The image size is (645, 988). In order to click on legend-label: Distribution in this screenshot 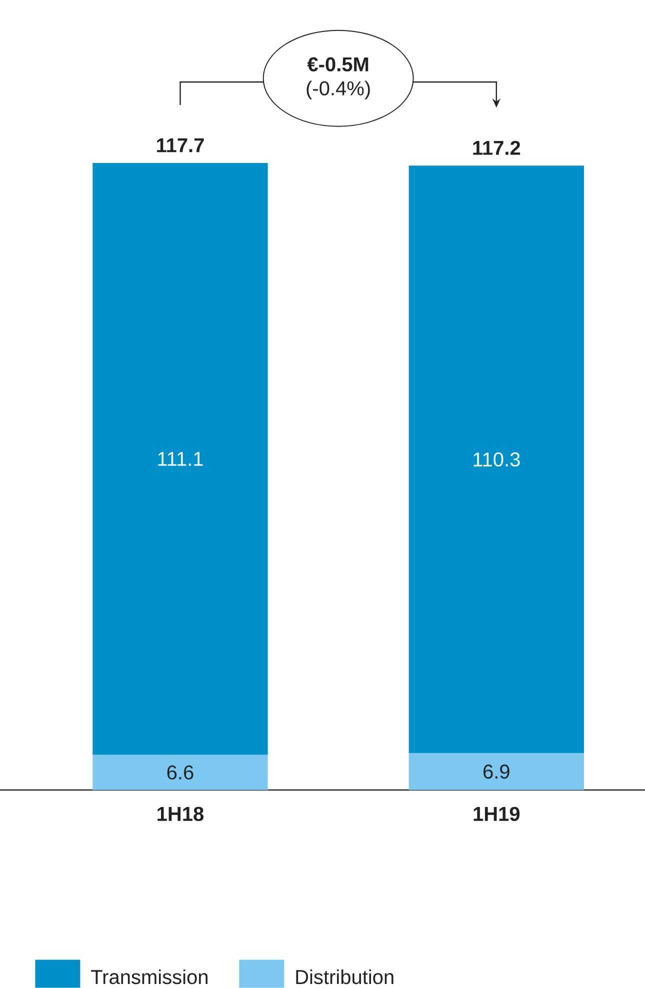, I will do `click(345, 976)`.